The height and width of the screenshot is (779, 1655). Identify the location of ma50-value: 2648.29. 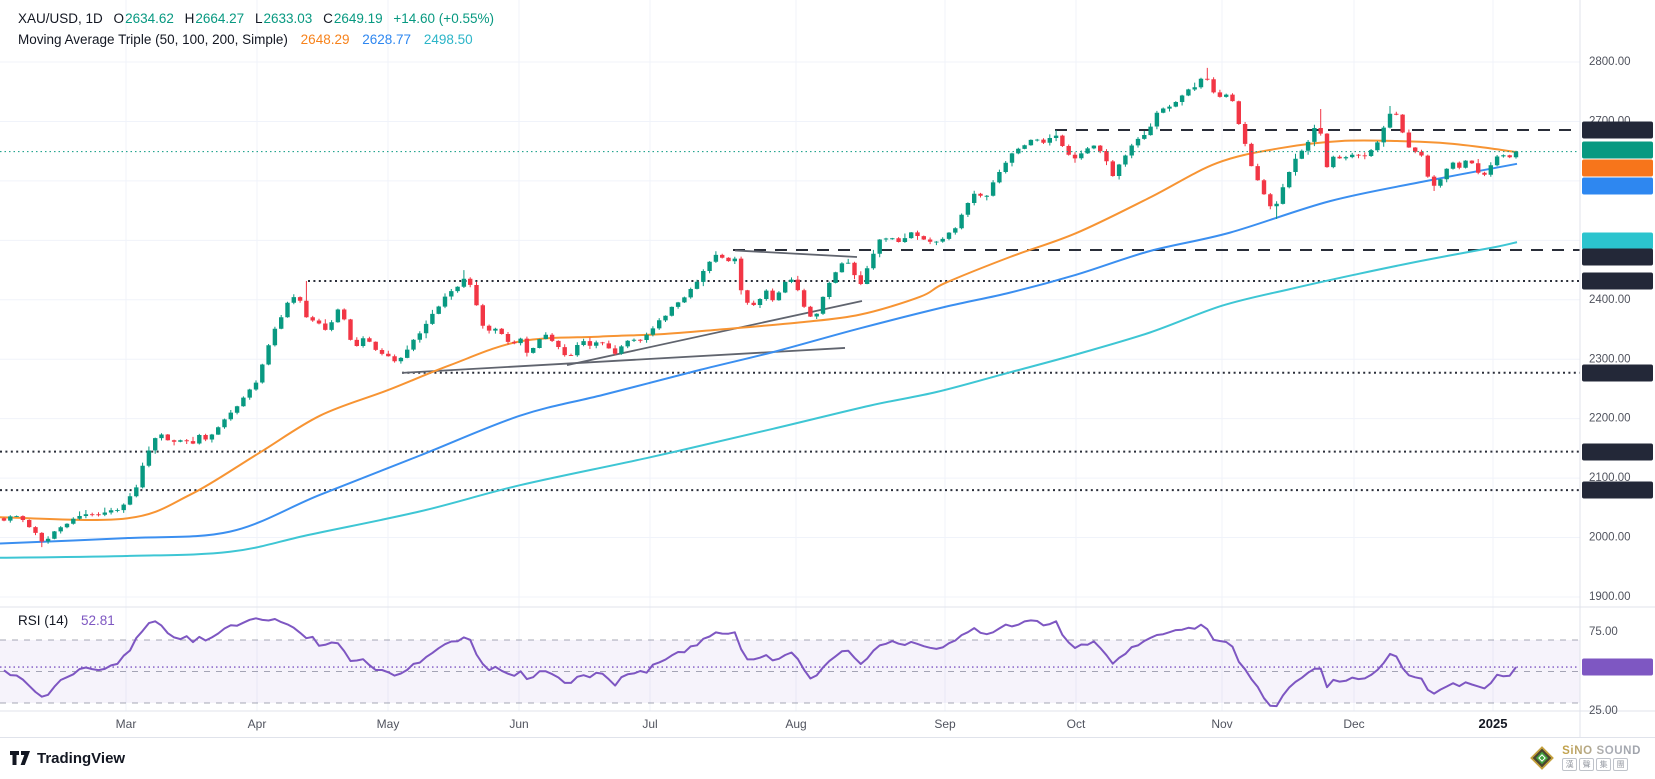
(325, 39).